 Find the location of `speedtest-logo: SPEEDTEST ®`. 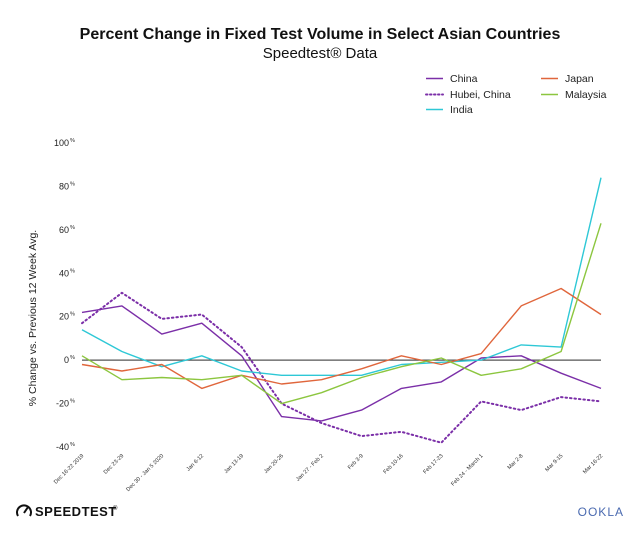

speedtest-logo: SPEEDTEST ® is located at coordinates (67, 511).